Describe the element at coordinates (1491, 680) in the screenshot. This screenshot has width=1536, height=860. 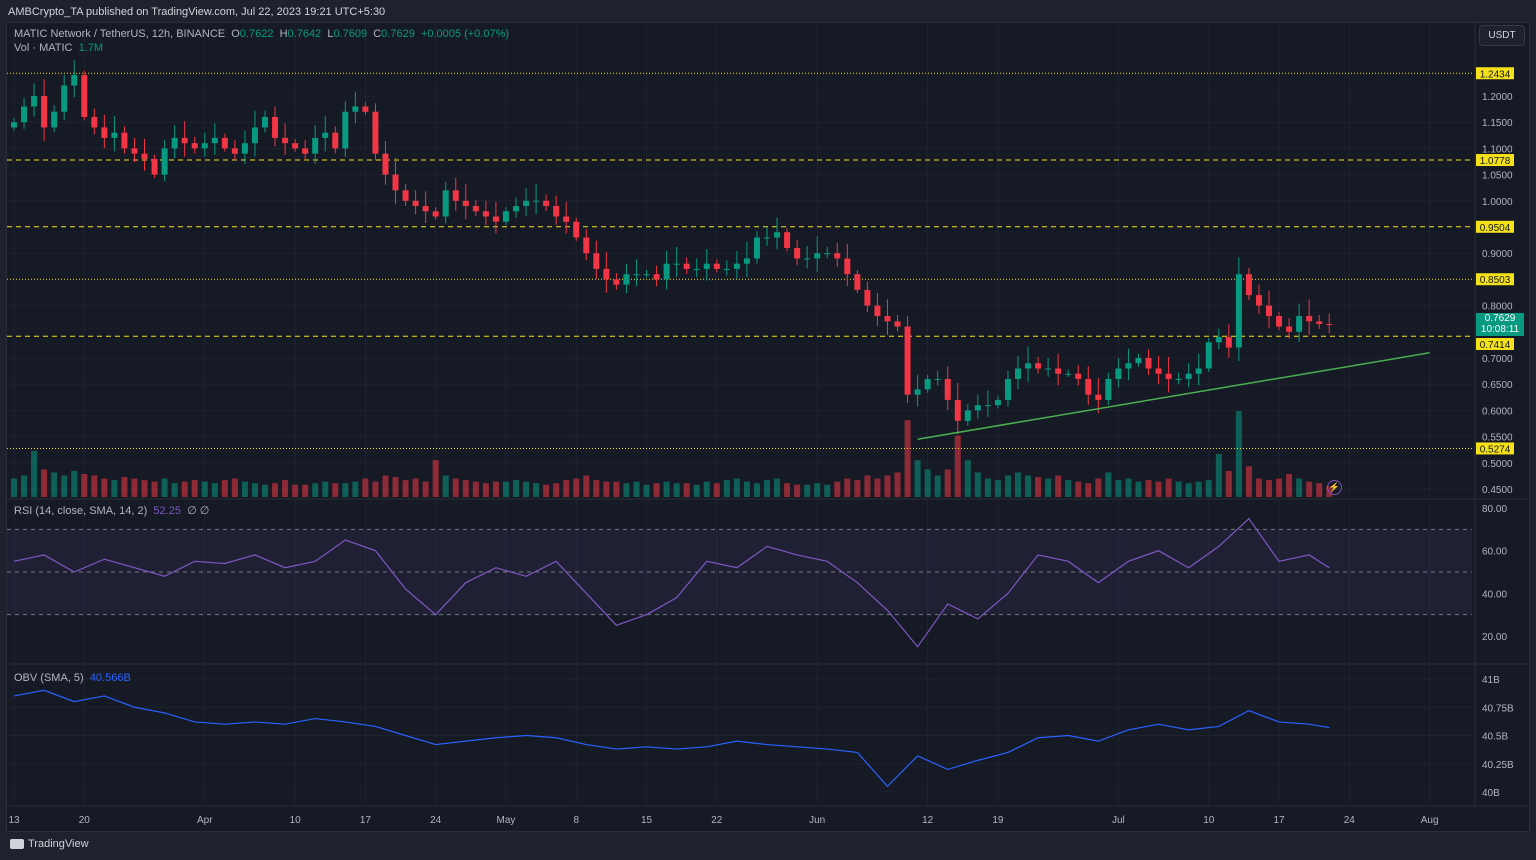
I see `obv-tick-label: 41B` at that location.